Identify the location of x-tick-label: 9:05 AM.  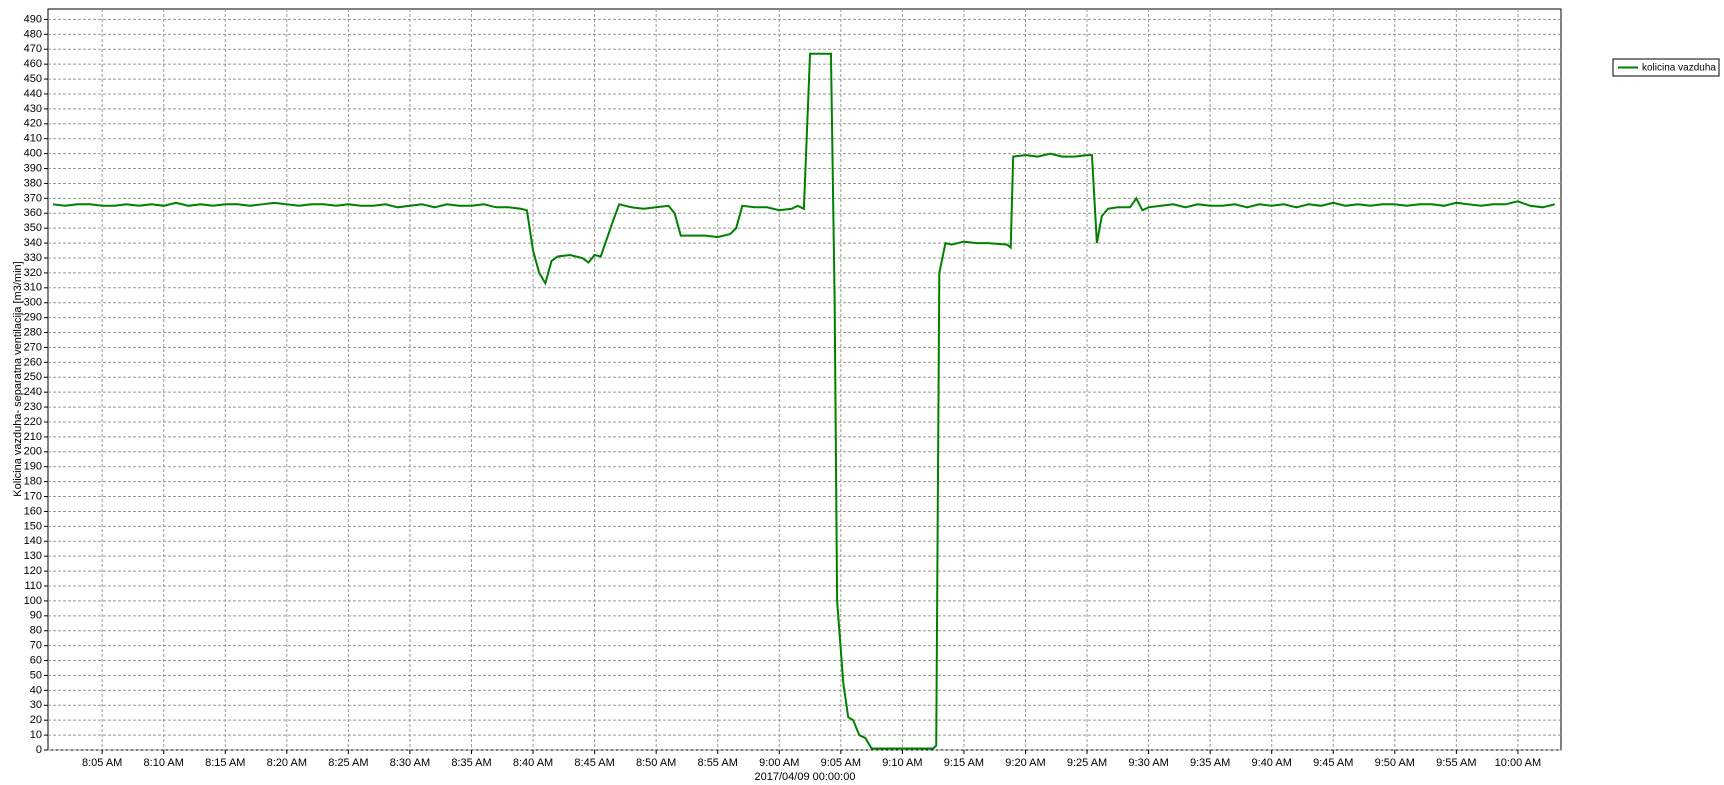
(841, 763).